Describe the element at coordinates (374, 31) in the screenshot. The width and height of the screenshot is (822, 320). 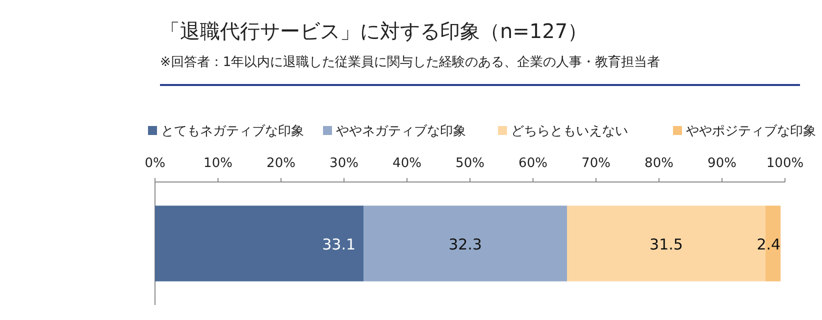
I see `chart-title: 「退職代行サービス」に対する印象（n=127）` at that location.